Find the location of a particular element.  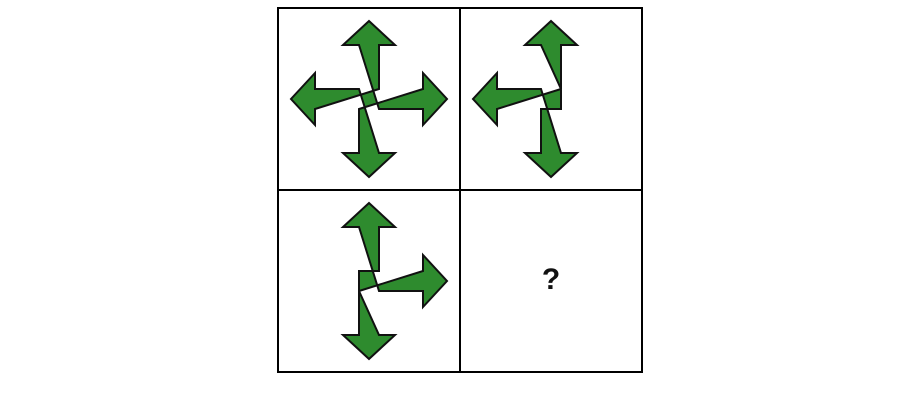

cell-bottom-left is located at coordinates (369, 280).